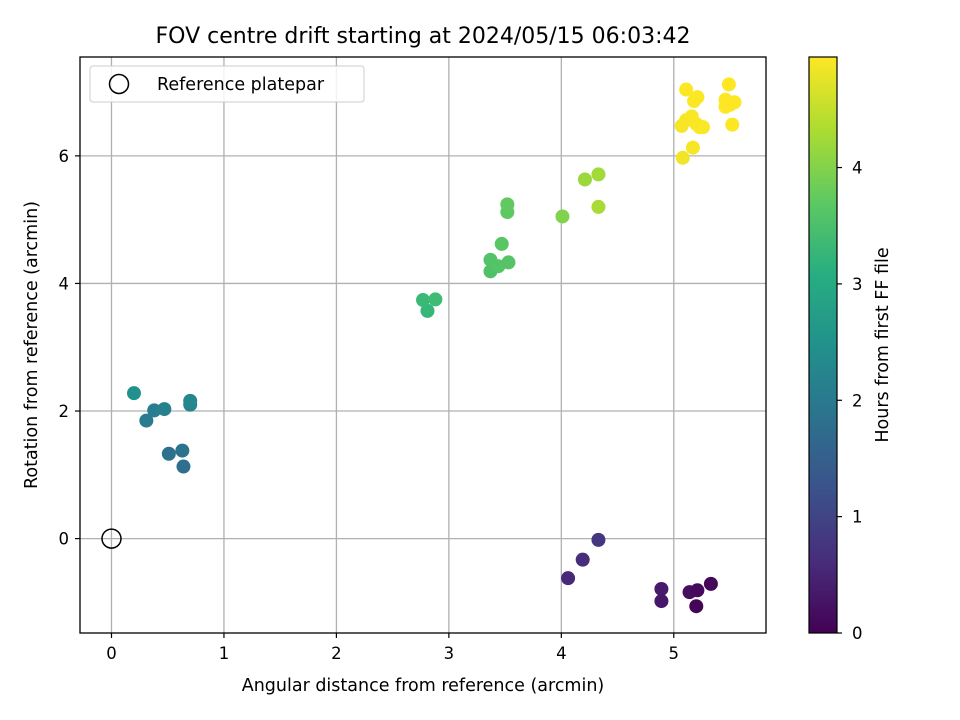 The height and width of the screenshot is (720, 960). I want to click on colorbar-tick-label: 4, so click(857, 168).